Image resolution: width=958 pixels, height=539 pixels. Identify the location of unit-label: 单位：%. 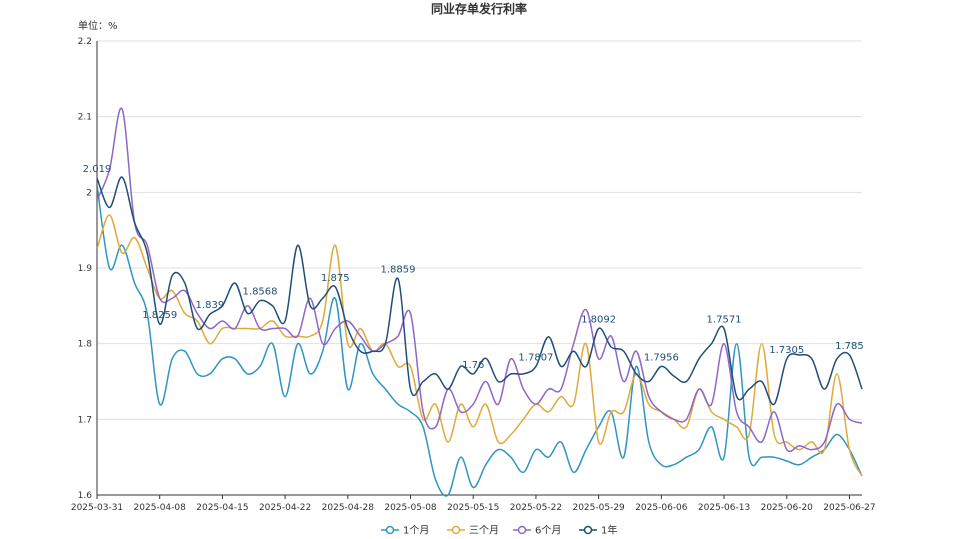
(98, 25).